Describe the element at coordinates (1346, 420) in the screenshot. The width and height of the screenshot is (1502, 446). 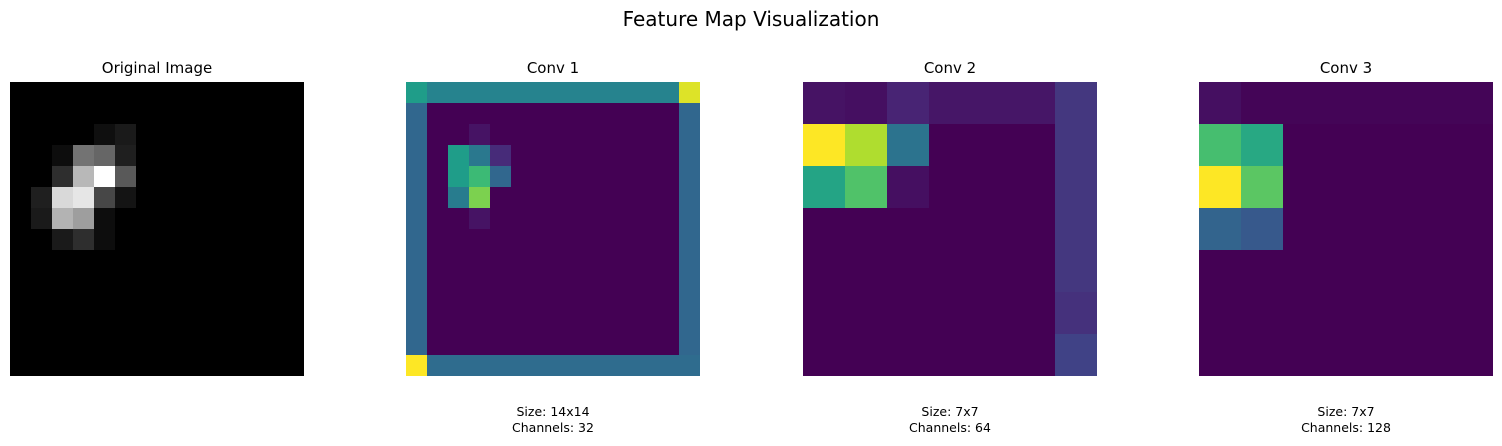
I see `caption-conv-3: Size: 7x7 Channels: 128` at that location.